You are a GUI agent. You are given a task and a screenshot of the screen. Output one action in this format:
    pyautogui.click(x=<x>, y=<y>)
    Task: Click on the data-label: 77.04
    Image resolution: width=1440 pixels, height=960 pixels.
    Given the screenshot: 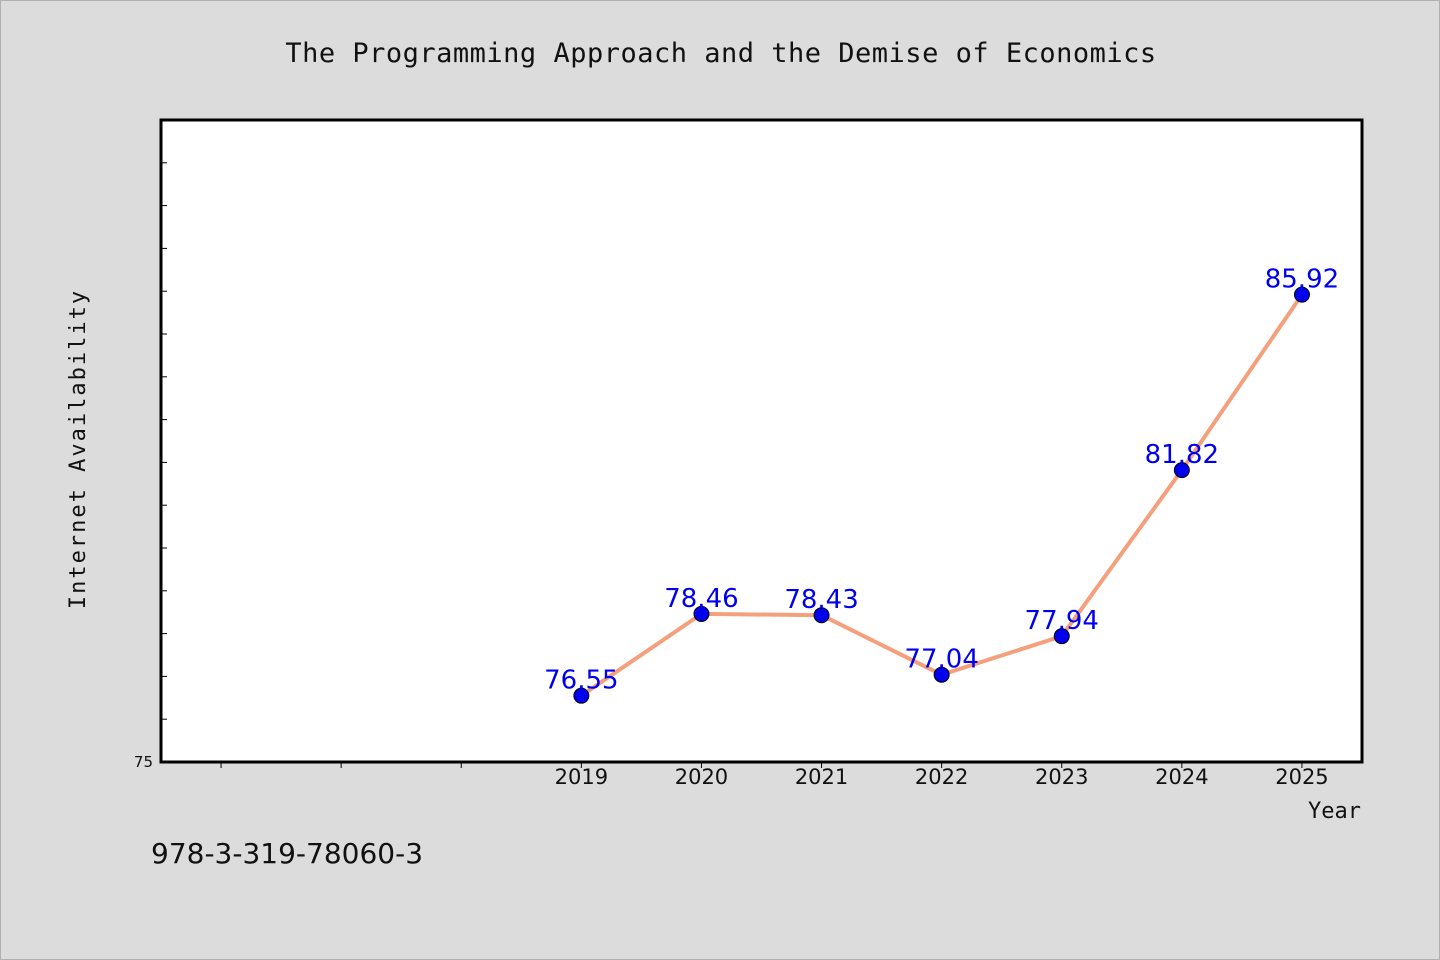 What is the action you would take?
    pyautogui.click(x=941, y=660)
    